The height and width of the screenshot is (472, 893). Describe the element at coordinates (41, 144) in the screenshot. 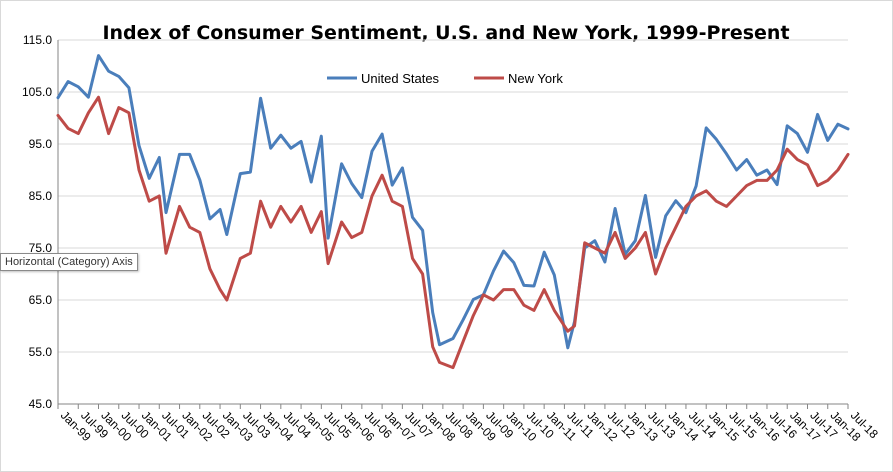

I see `y-tick-label: 95.0` at that location.